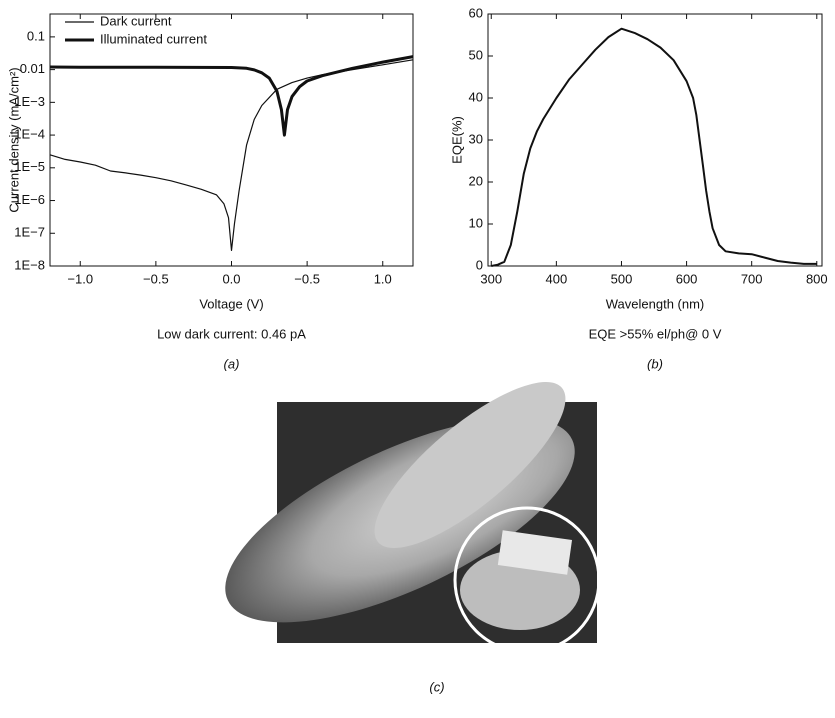 Image resolution: width=835 pixels, height=718 pixels. Describe the element at coordinates (752, 278) in the screenshot. I see `x-tick-label: 700` at that location.